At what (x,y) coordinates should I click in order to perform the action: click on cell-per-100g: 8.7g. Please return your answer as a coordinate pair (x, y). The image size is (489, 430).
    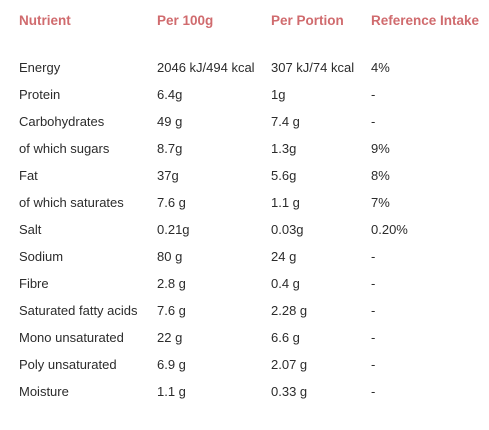
    Looking at the image, I should click on (170, 148).